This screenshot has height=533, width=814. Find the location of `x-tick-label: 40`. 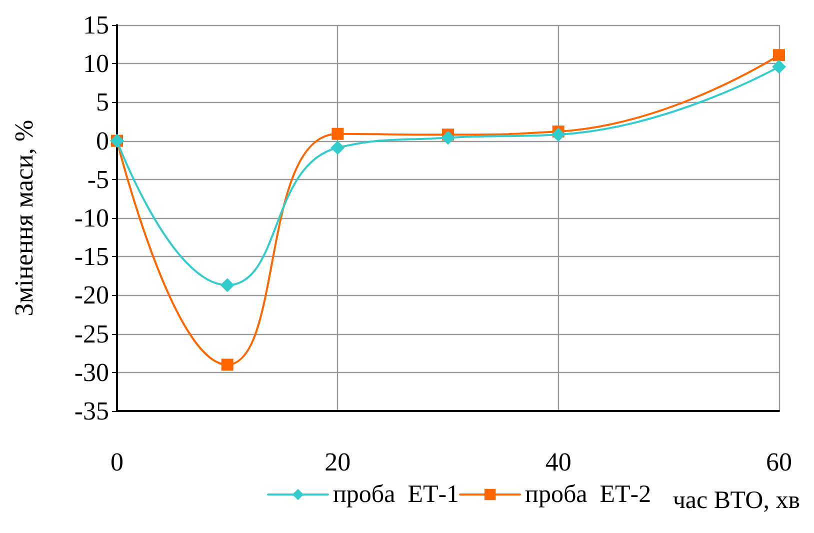

x-tick-label: 40 is located at coordinates (558, 462).